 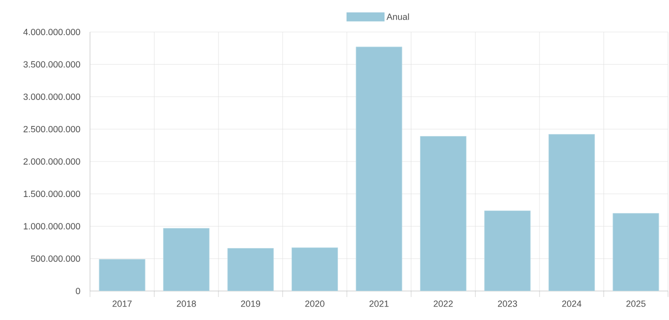 I want to click on y-tick-label: 500.000.000, so click(x=55, y=258).